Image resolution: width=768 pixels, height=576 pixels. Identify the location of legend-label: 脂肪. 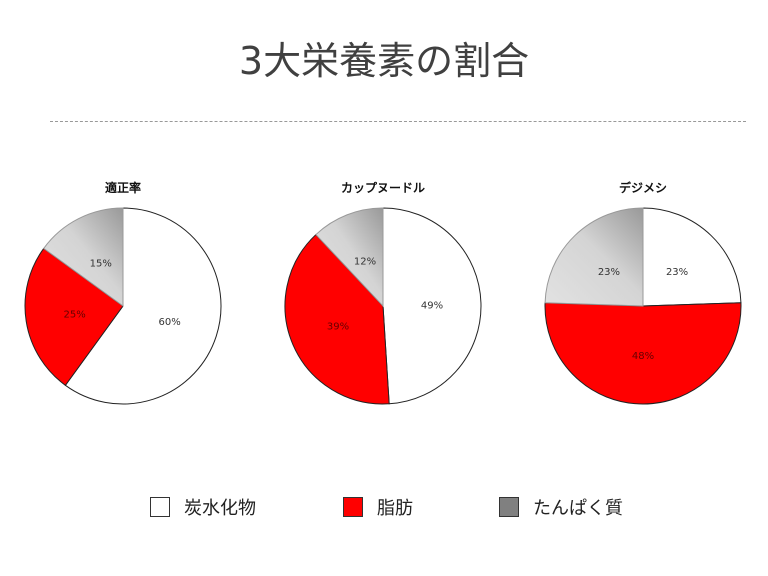
(395, 508).